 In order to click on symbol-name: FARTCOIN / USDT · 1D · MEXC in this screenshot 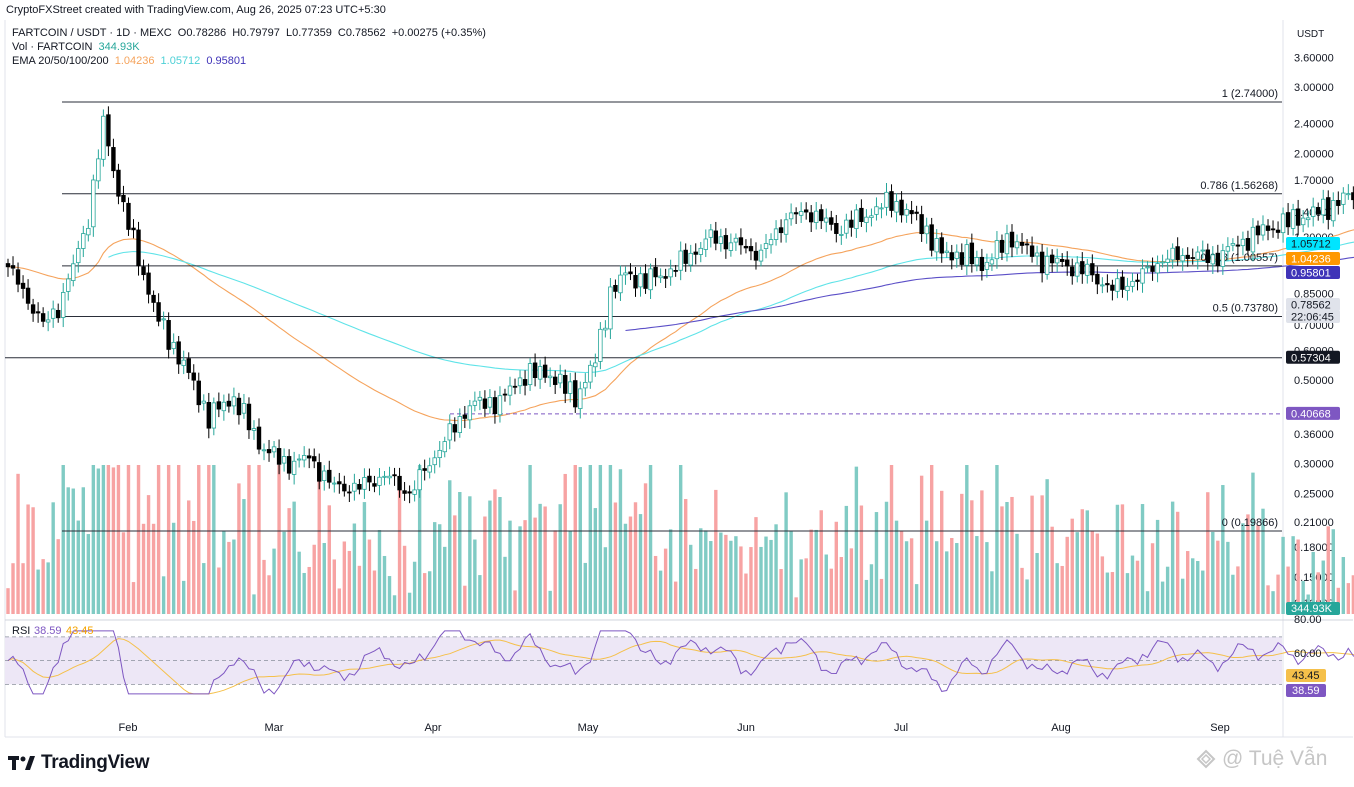, I will do `click(92, 33)`.